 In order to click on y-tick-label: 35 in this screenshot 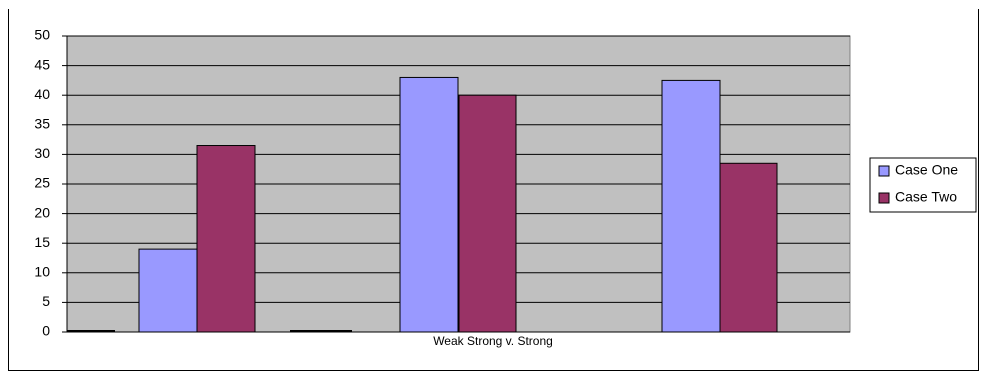, I will do `click(42, 124)`.